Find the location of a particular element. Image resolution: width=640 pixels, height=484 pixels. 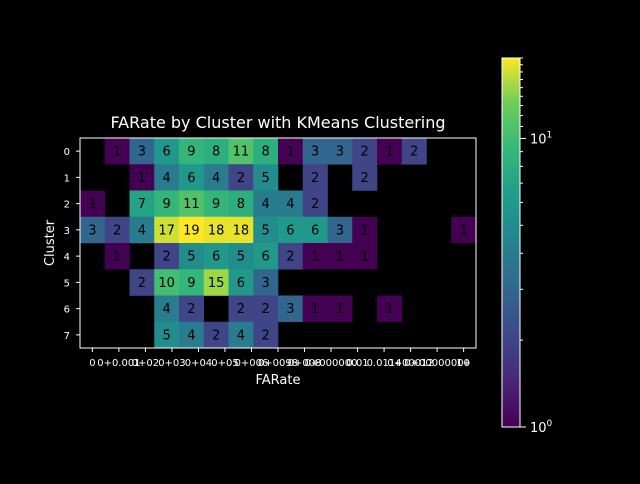

colorbar-gradient is located at coordinates (511, 242).